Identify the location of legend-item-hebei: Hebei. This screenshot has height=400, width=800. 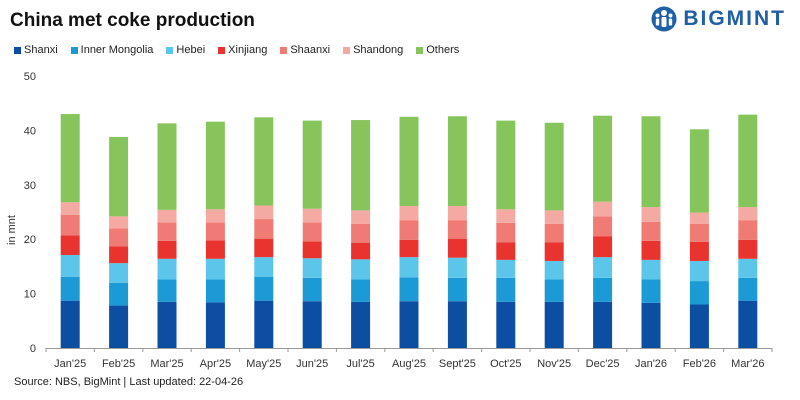
(185, 50).